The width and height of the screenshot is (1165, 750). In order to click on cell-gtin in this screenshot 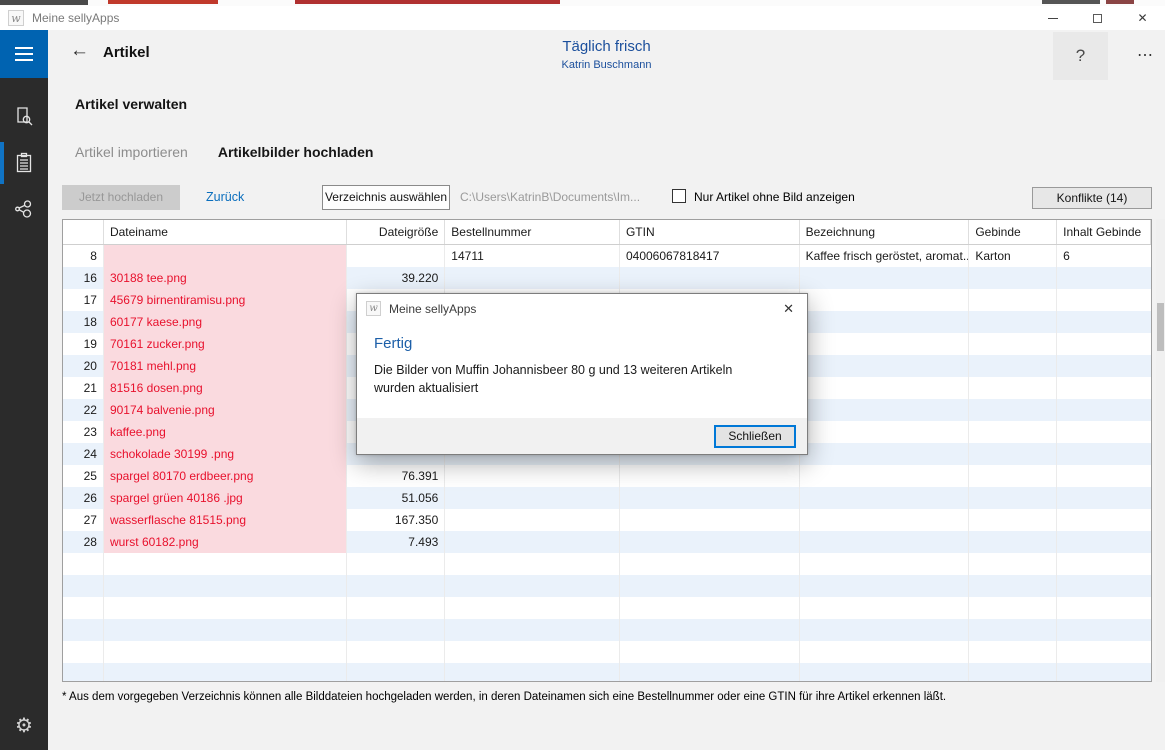, I will do `click(710, 520)`.